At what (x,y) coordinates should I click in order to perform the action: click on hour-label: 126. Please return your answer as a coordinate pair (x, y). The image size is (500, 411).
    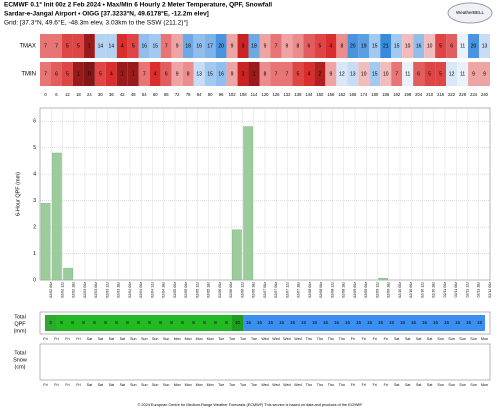
    Looking at the image, I should click on (276, 94).